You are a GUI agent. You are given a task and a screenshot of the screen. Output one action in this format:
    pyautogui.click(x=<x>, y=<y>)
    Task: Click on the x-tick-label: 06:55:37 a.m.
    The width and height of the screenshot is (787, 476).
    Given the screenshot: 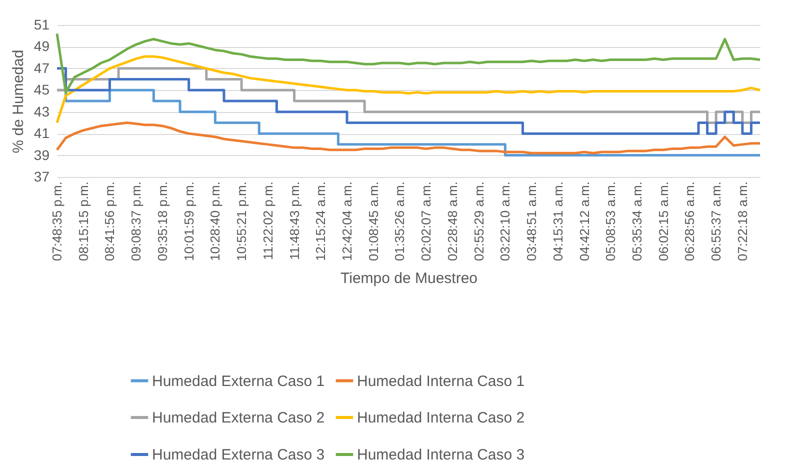 What is the action you would take?
    pyautogui.click(x=716, y=221)
    